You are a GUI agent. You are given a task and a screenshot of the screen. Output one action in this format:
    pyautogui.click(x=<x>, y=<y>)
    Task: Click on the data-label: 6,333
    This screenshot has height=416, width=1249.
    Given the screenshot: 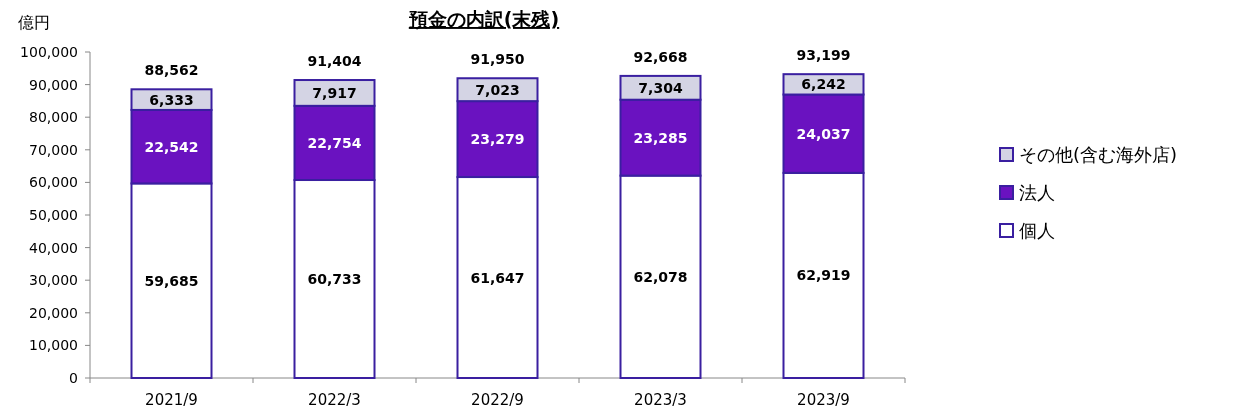 What is the action you would take?
    pyautogui.click(x=171, y=99)
    